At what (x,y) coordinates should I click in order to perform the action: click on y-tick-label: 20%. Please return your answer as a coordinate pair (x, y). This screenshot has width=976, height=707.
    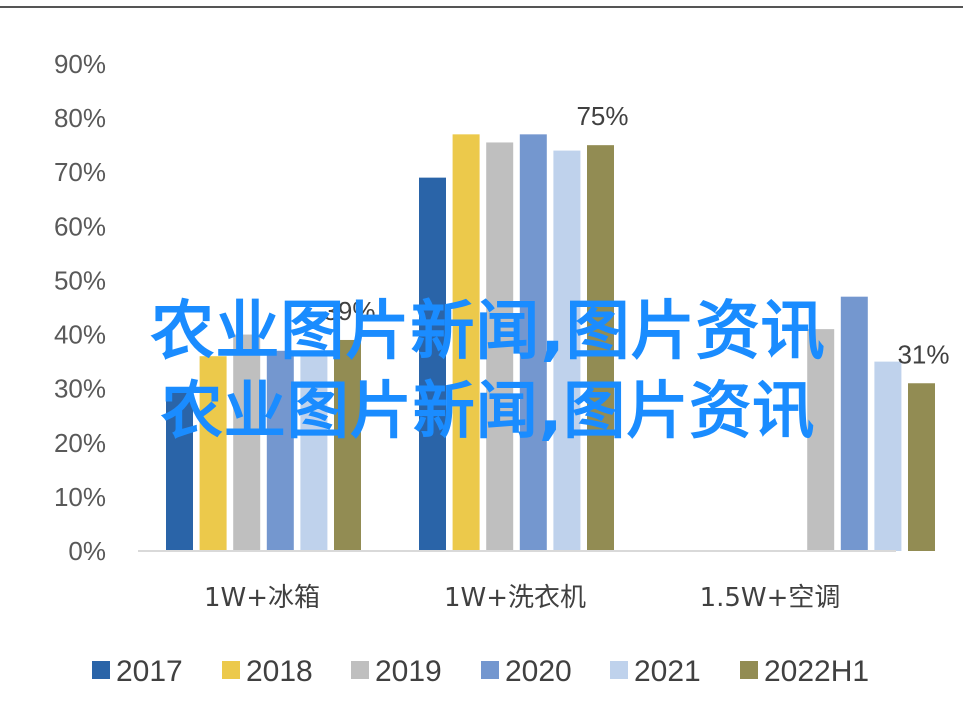
    Looking at the image, I should click on (80, 443).